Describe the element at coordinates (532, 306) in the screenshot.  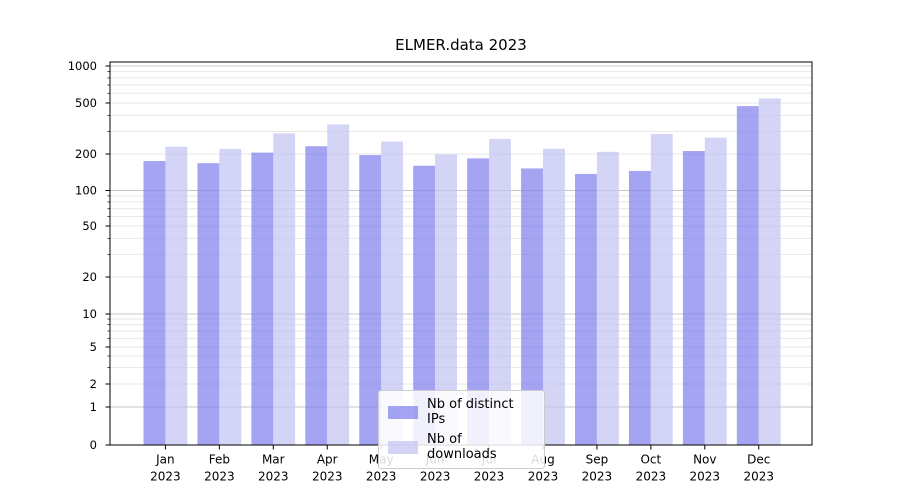
I see `bar-distinct-ips-aug` at that location.